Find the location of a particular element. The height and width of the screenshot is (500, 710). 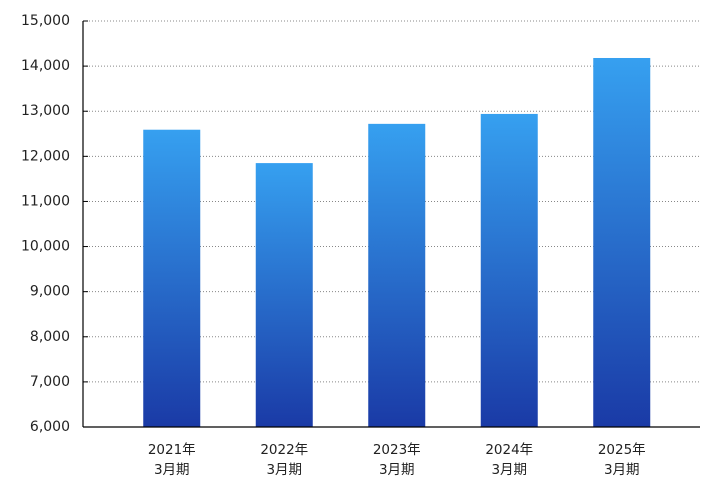

y-tick-label: 6,000 is located at coordinates (50, 427).